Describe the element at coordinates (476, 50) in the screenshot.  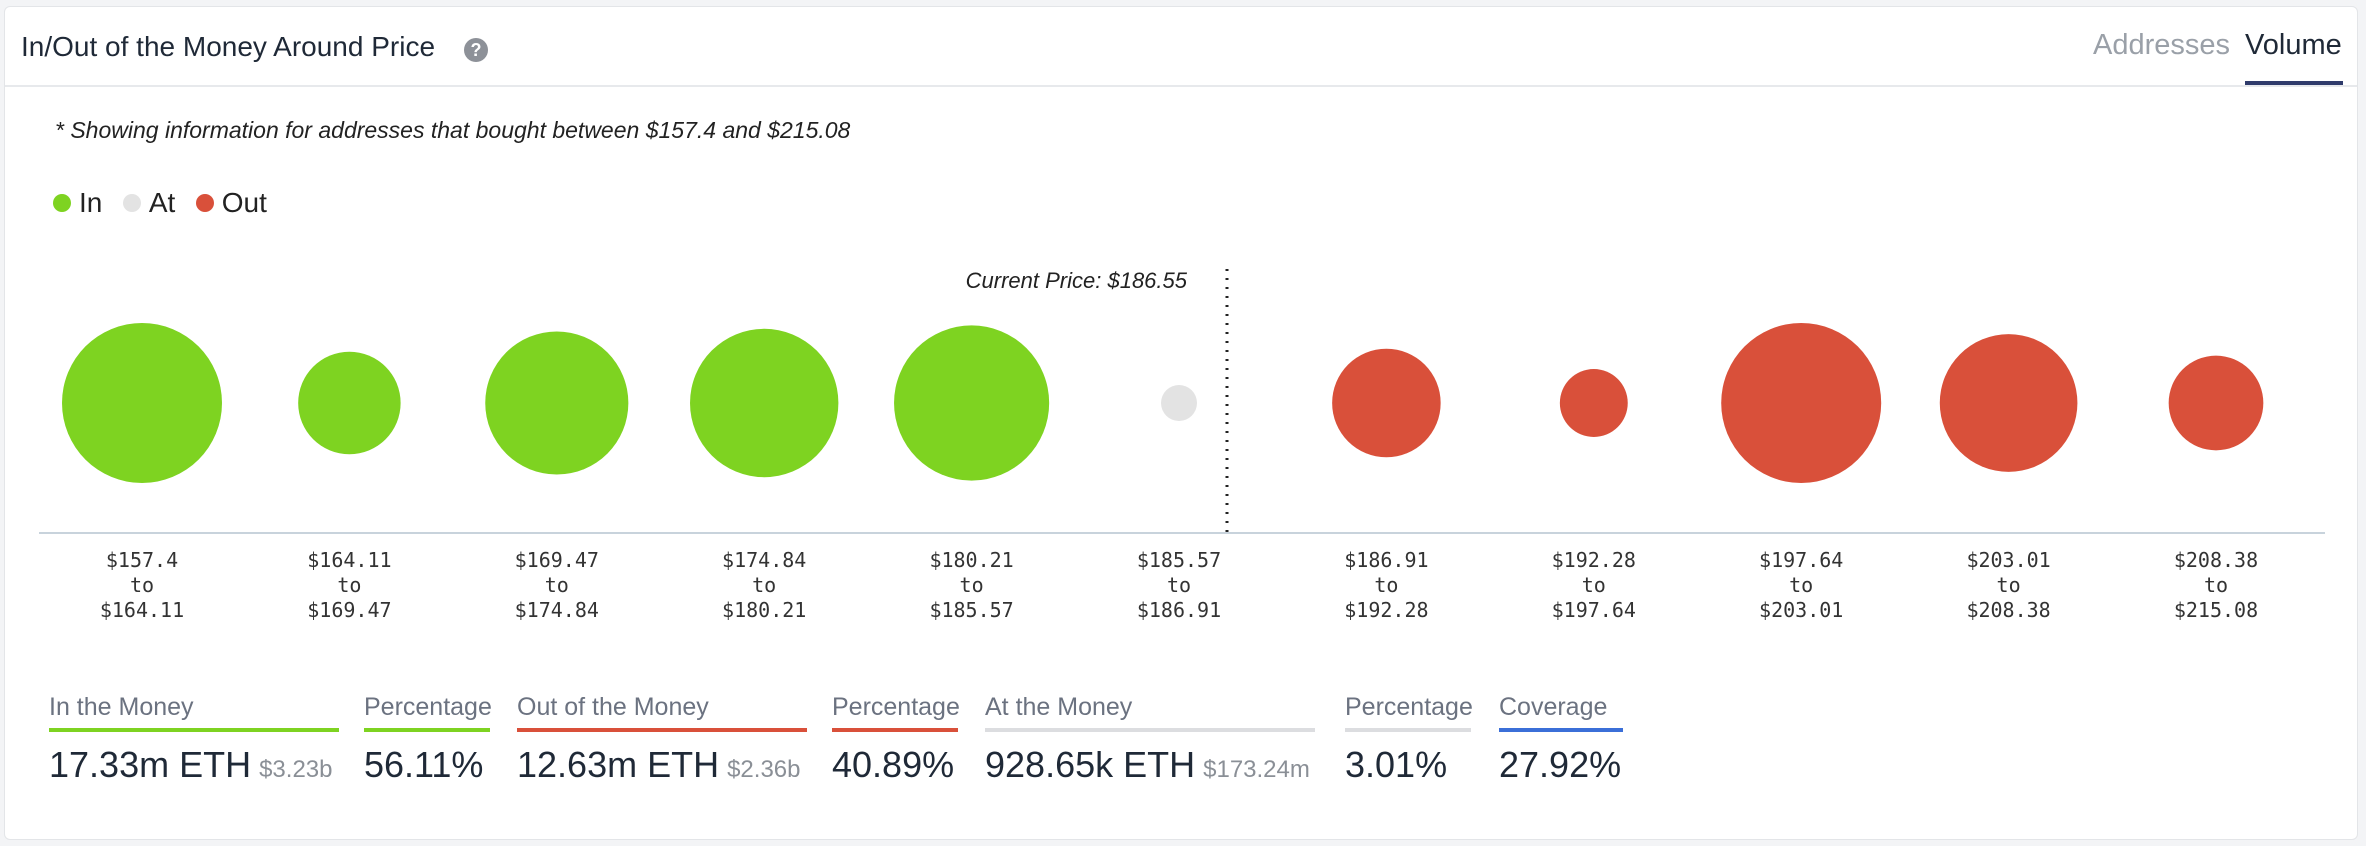
I see `help-icon: ?` at that location.